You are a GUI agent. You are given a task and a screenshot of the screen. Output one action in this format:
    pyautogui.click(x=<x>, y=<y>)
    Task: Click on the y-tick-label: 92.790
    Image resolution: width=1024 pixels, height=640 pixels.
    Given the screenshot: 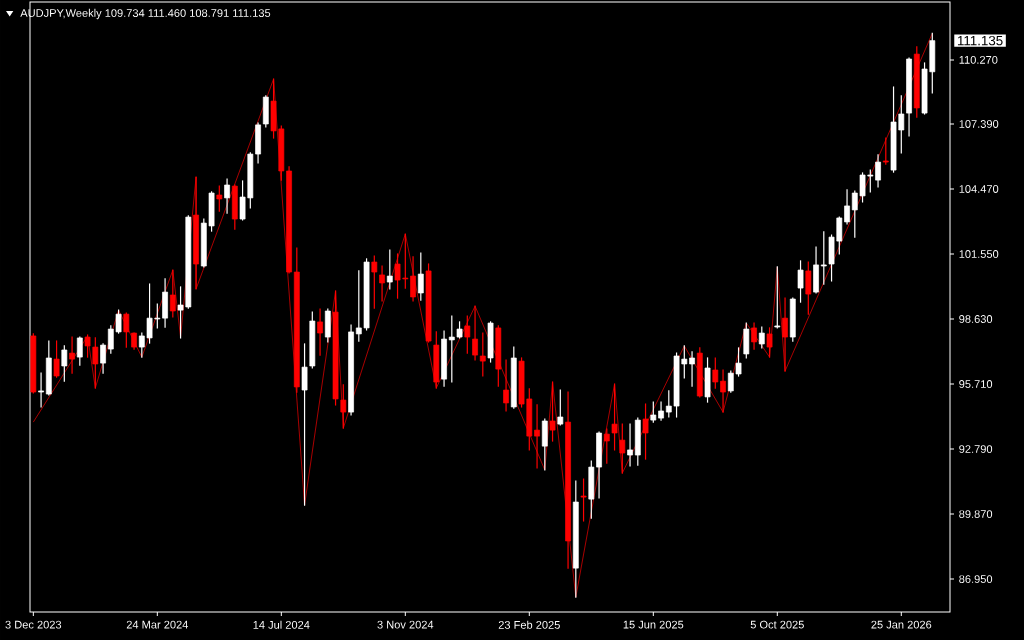 What is the action you would take?
    pyautogui.click(x=976, y=449)
    